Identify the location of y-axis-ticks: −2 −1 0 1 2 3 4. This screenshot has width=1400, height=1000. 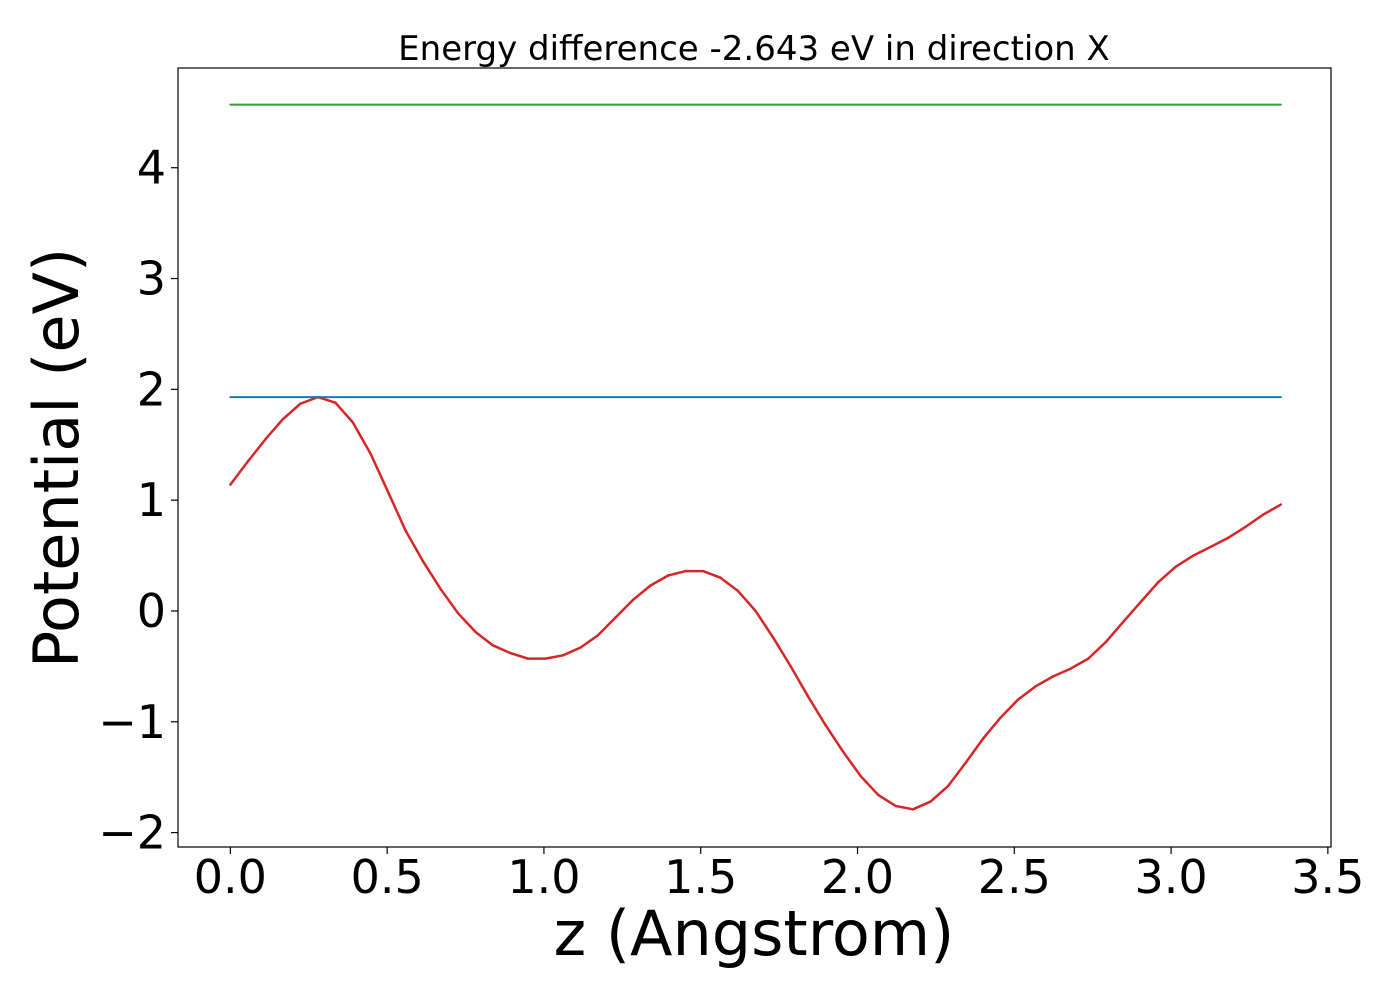
(138, 500).